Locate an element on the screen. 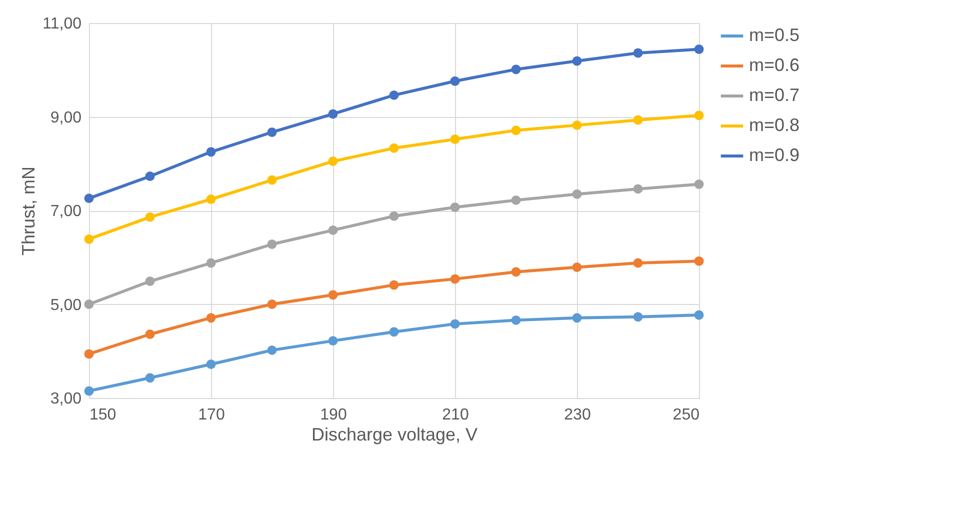 The height and width of the screenshot is (508, 956). y-tick-label: 3,00 is located at coordinates (66, 399).